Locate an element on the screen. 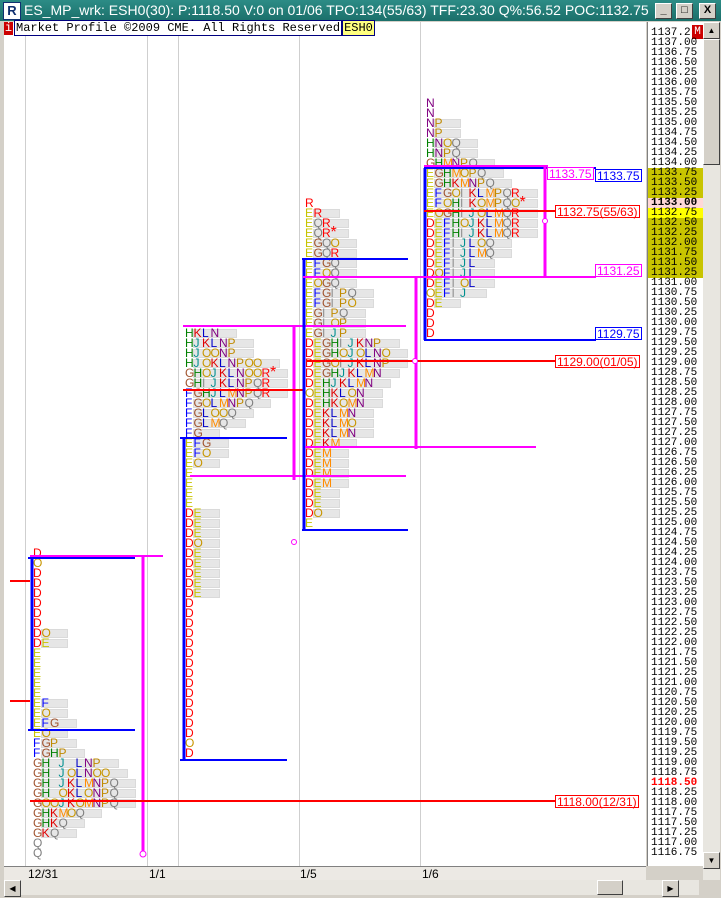 The image size is (721, 898). price-tick: 1132.00 is located at coordinates (675, 243).